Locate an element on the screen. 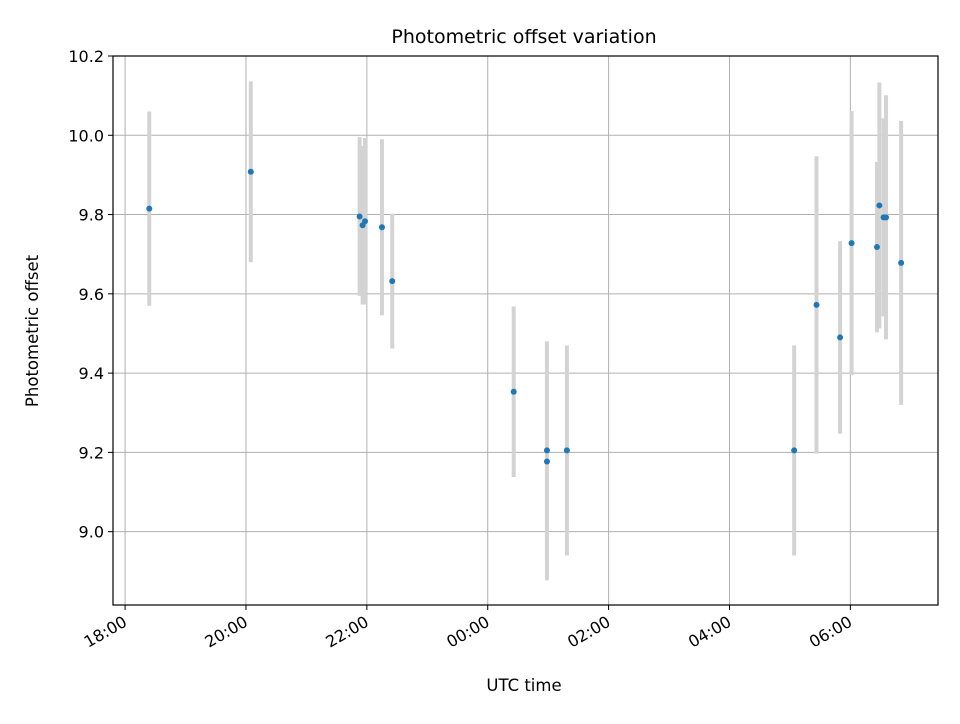 The height and width of the screenshot is (724, 960). chart-title: Photometric offset variation is located at coordinates (523, 37).